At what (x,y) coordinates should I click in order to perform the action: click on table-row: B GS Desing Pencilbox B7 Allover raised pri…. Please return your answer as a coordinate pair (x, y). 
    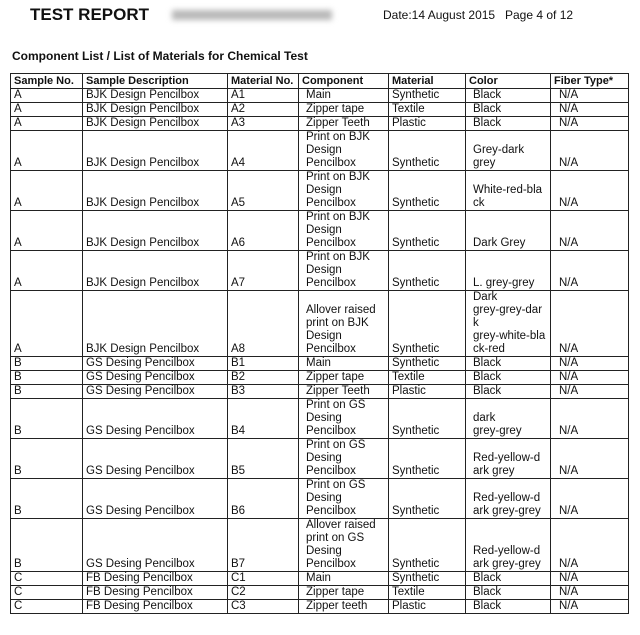
    Looking at the image, I should click on (319, 545).